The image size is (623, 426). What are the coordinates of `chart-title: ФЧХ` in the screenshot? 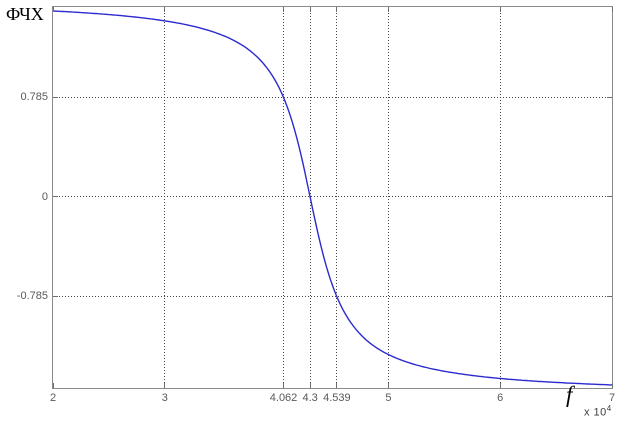 It's located at (25, 14).